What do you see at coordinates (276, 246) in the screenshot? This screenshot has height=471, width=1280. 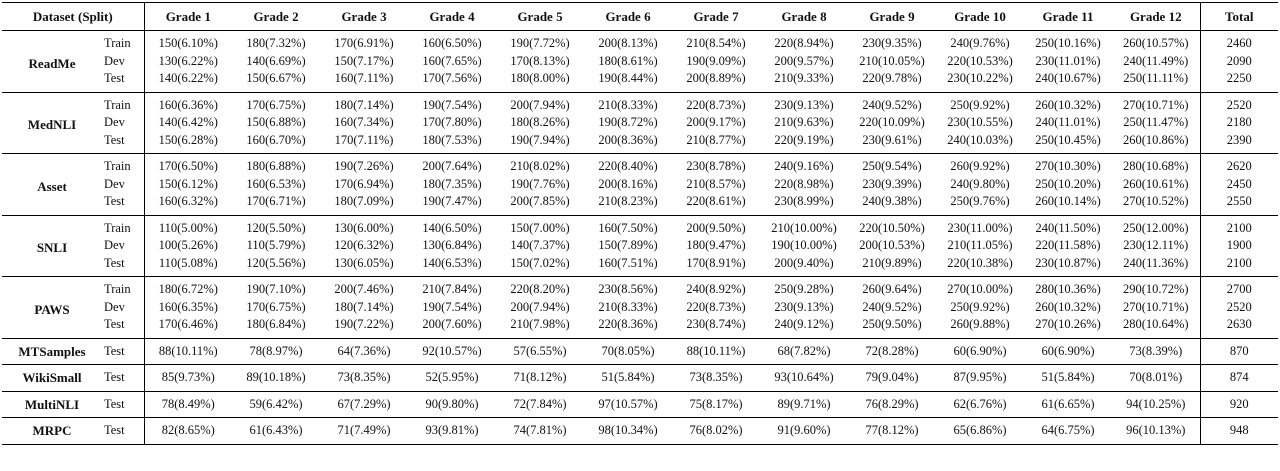 I see `grade-cell: 110(5.79%)` at bounding box center [276, 246].